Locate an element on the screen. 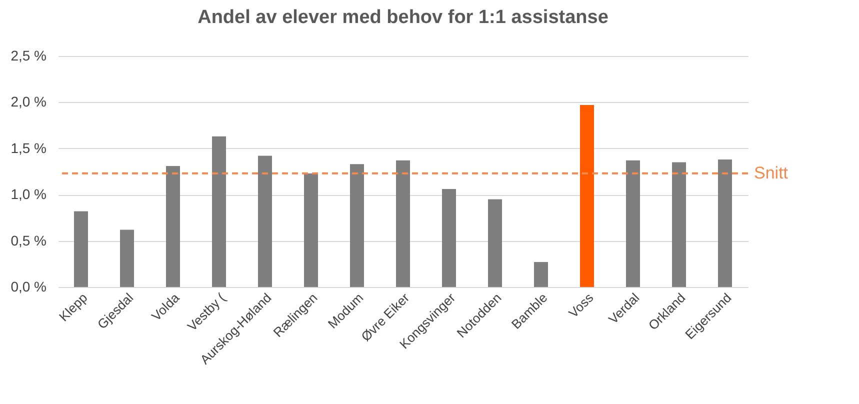 Image resolution: width=859 pixels, height=404 pixels. y-tick-label: 1,0 % is located at coordinates (28, 194).